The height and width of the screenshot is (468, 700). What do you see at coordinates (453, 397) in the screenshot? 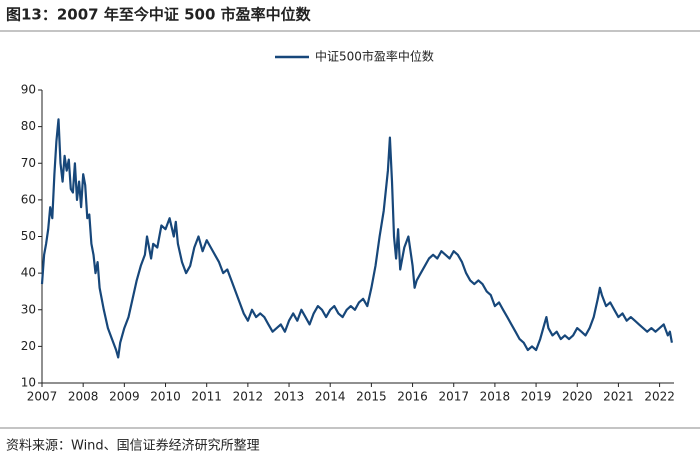
I see `x-tick-label: 2017` at bounding box center [453, 397].